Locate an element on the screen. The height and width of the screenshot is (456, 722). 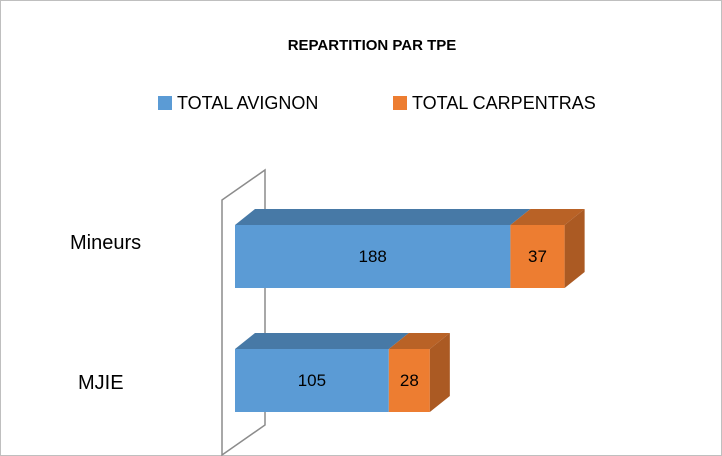
category-label: MJIE is located at coordinates (101, 383).